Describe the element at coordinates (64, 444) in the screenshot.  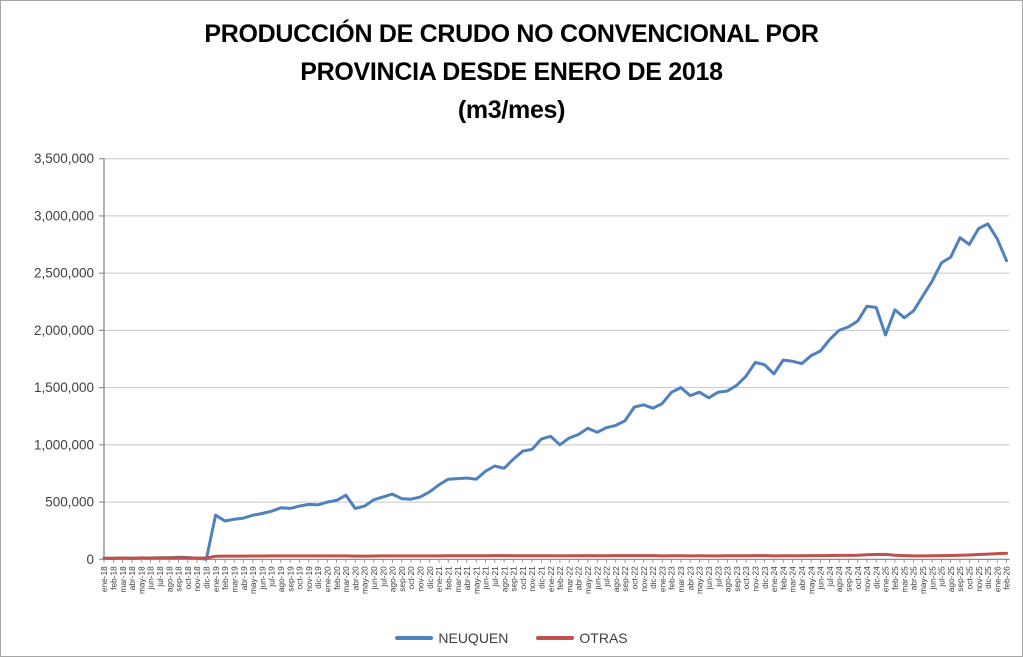
I see `y-axis-label: 1,000,000` at that location.